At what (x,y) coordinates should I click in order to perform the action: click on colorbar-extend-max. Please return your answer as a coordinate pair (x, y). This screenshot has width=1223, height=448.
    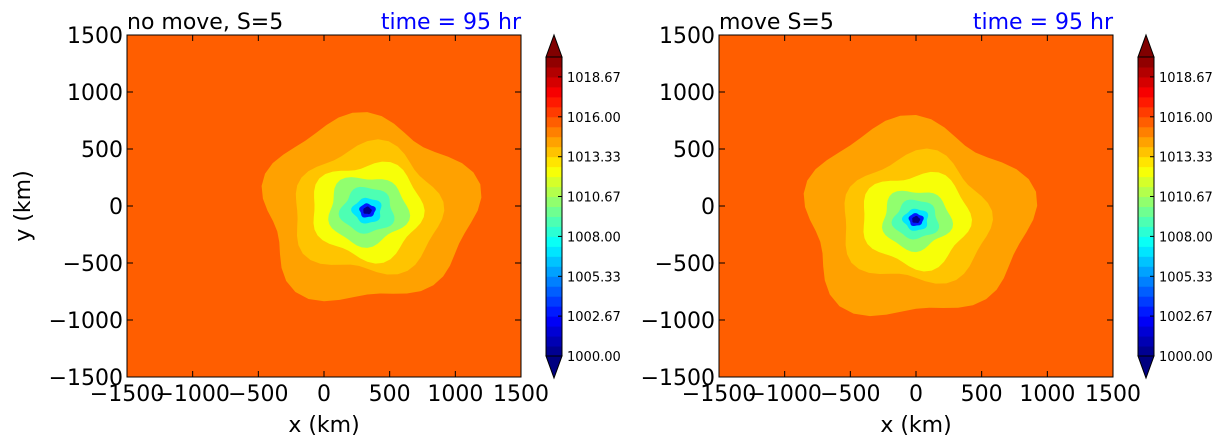
    Looking at the image, I should click on (1146, 45).